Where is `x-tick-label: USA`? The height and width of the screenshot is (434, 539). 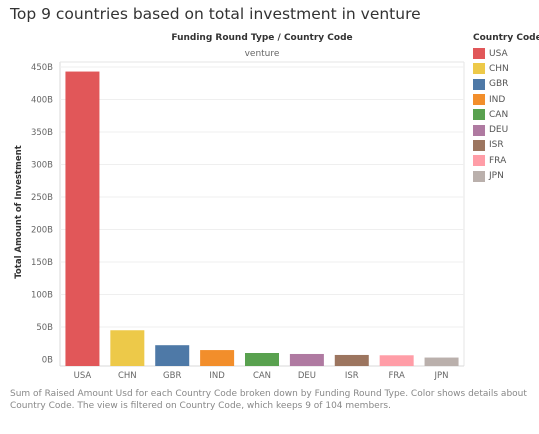
x-tick-label: USA is located at coordinates (83, 376).